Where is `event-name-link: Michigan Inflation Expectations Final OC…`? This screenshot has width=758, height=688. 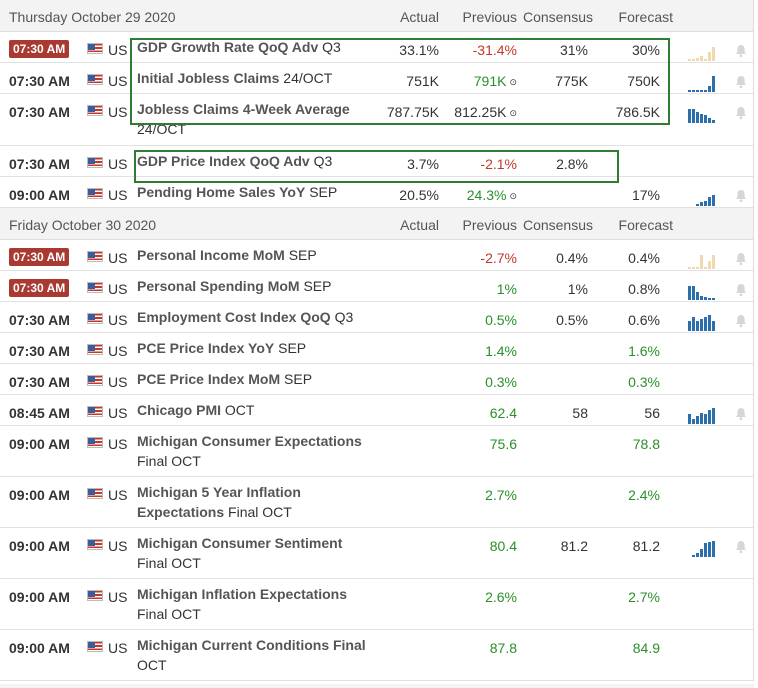 event-name-link: Michigan Inflation Expectations Final OC… is located at coordinates (254, 604).